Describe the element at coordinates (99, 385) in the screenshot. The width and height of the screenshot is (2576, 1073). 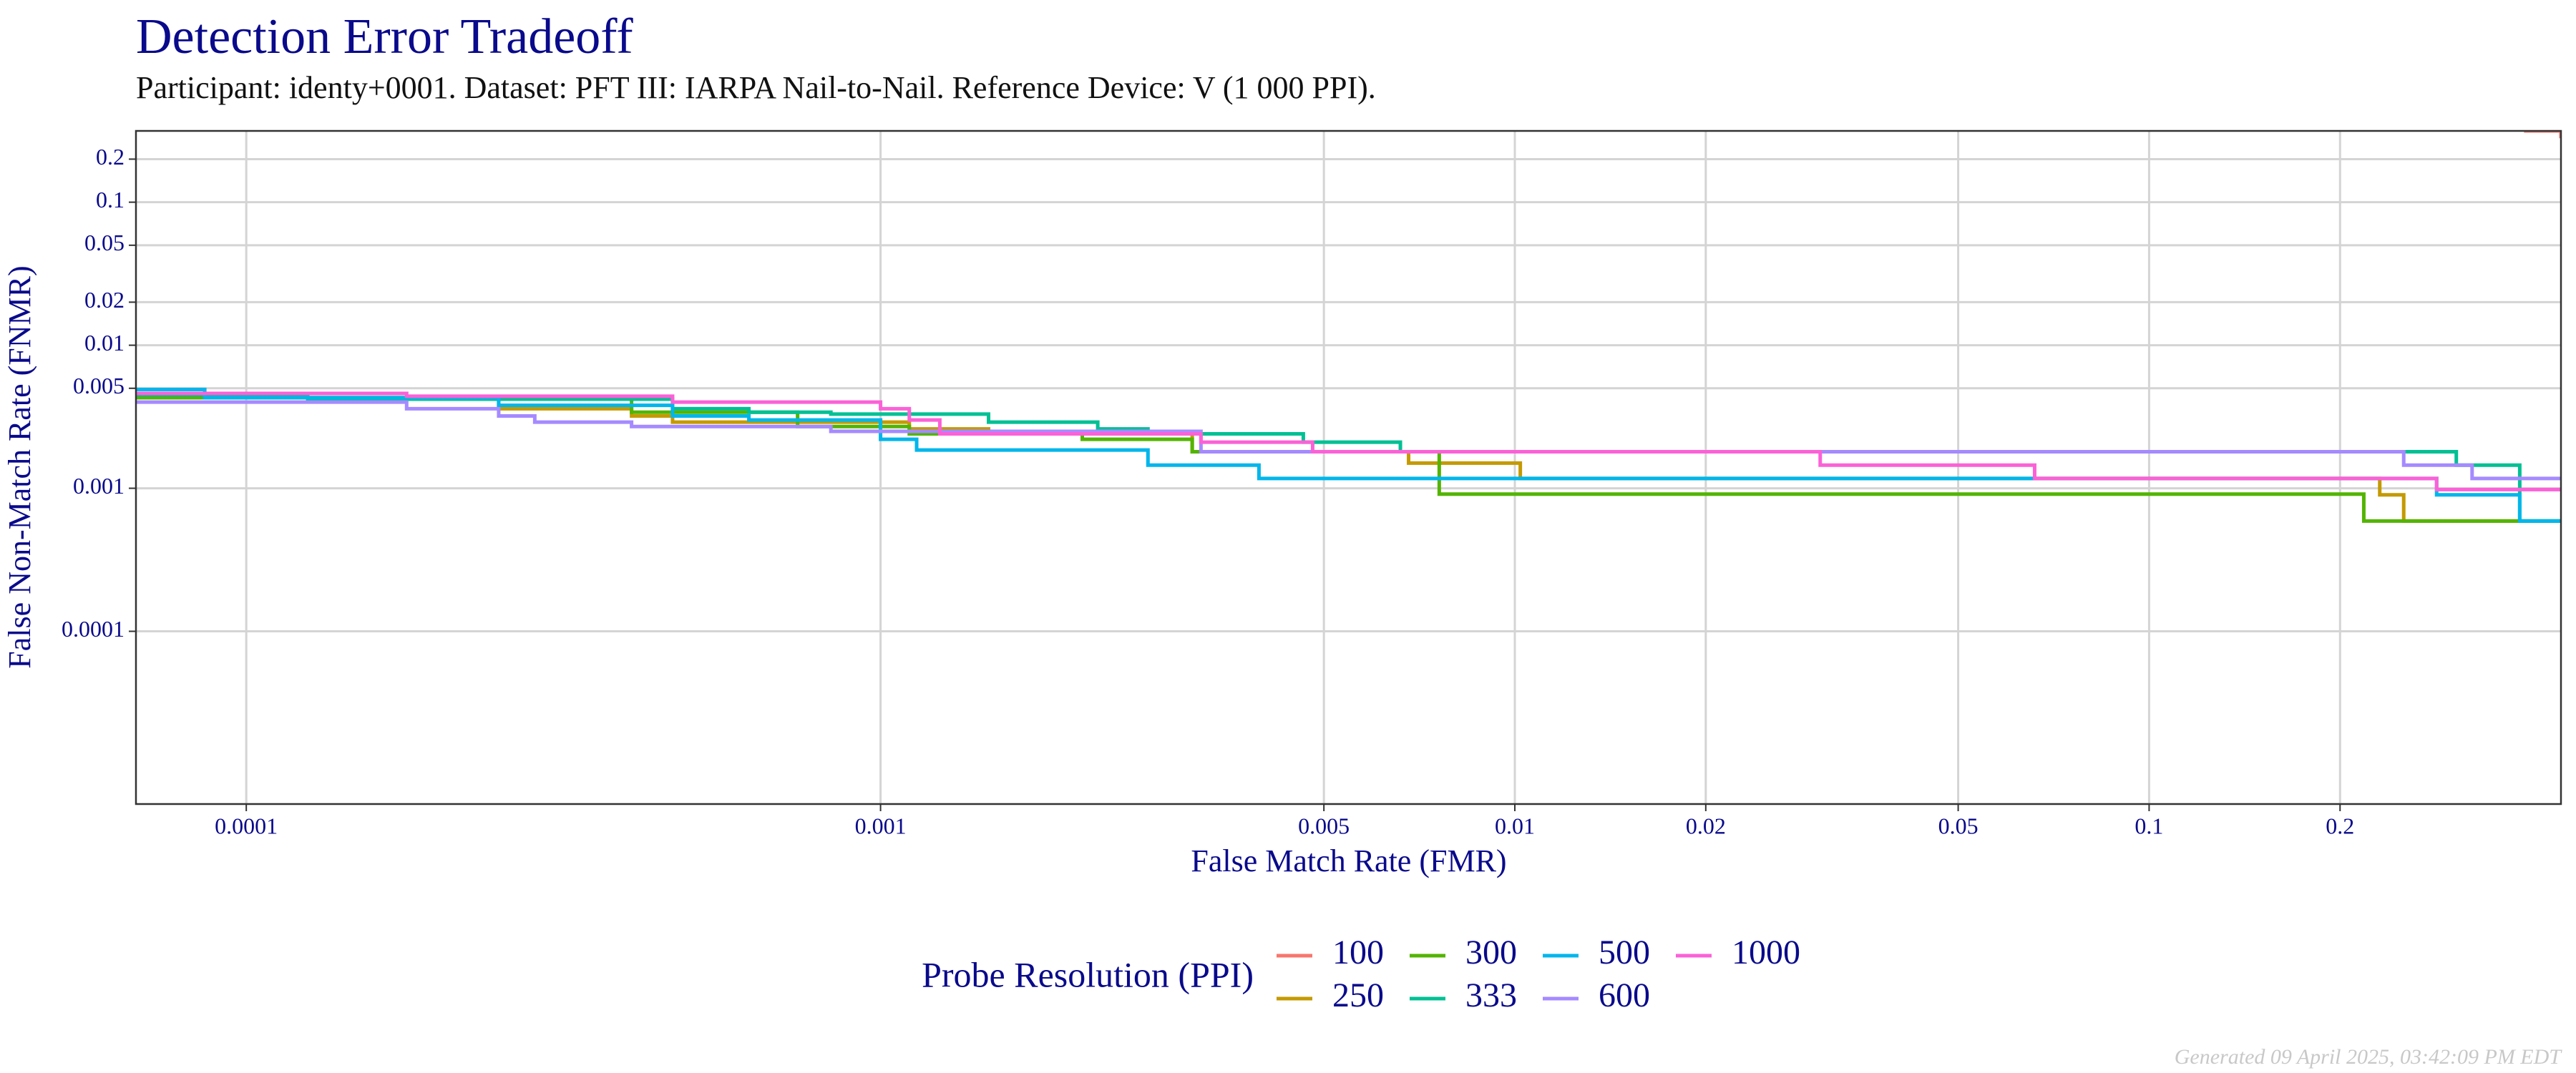
I see `y-tick-label: 0.005` at that location.